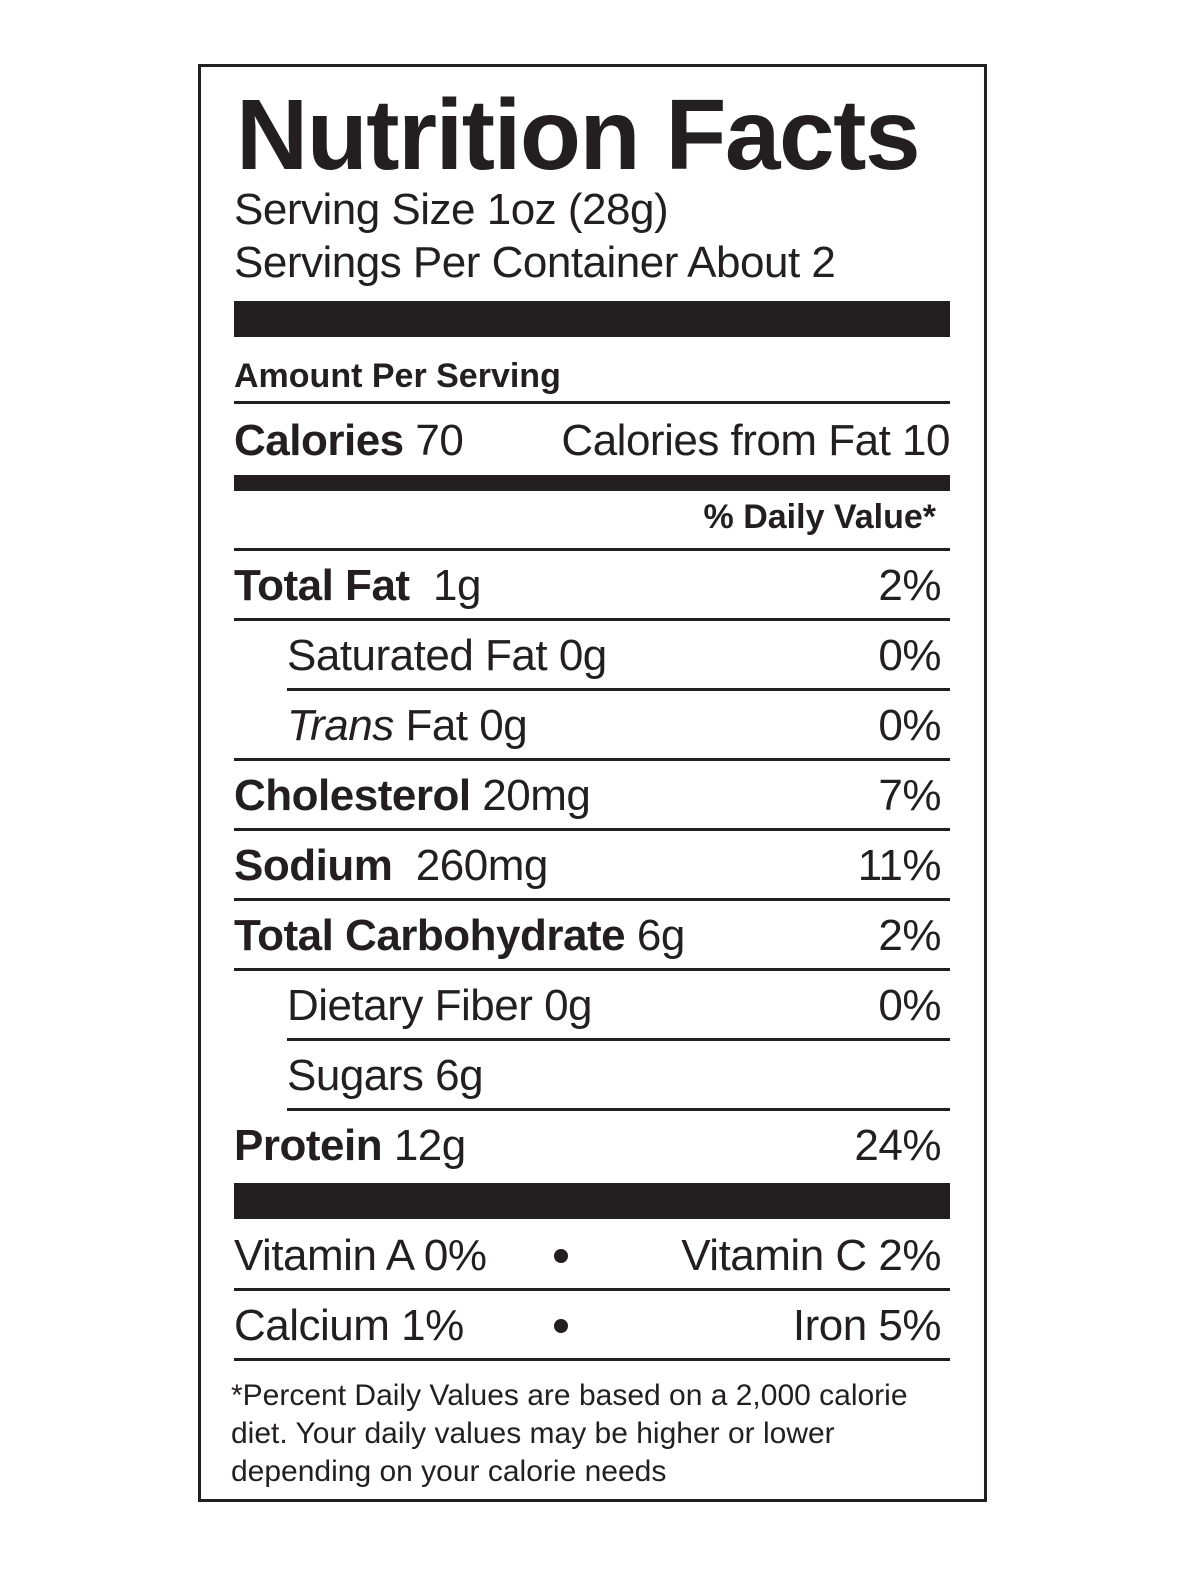 The width and height of the screenshot is (1200, 1588). I want to click on footnote-line: depending on your calorie needs, so click(449, 1471).